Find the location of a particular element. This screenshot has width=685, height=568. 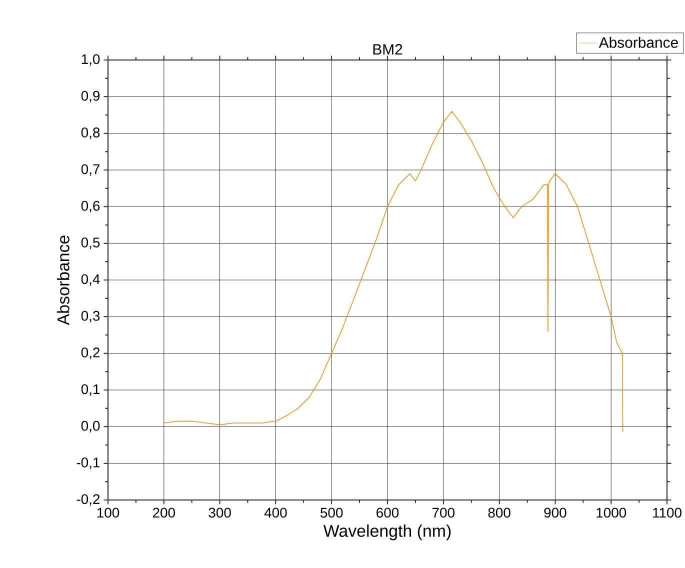

x-tick-label: 400 is located at coordinates (275, 513).